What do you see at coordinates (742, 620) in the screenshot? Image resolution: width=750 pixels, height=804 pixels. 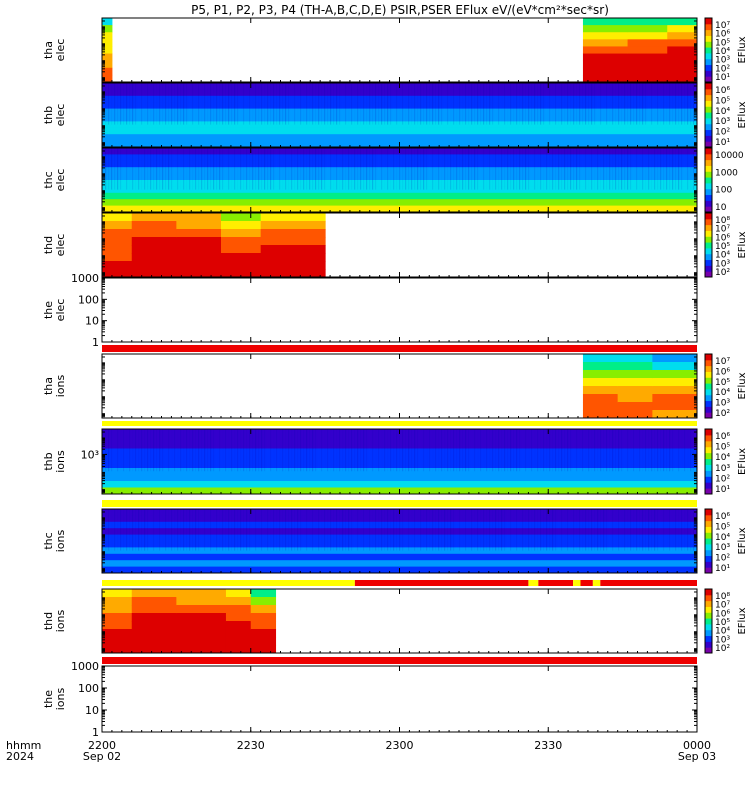 I see `colorbar-label: EFlux` at bounding box center [742, 620].